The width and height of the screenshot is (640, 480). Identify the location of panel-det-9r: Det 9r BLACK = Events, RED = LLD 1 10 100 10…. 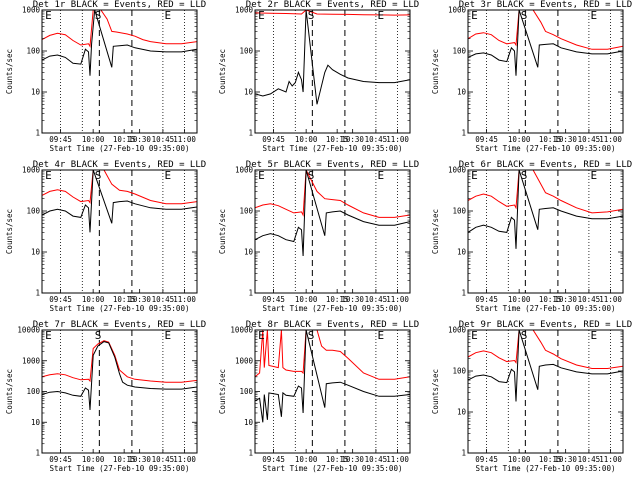
(531, 396).